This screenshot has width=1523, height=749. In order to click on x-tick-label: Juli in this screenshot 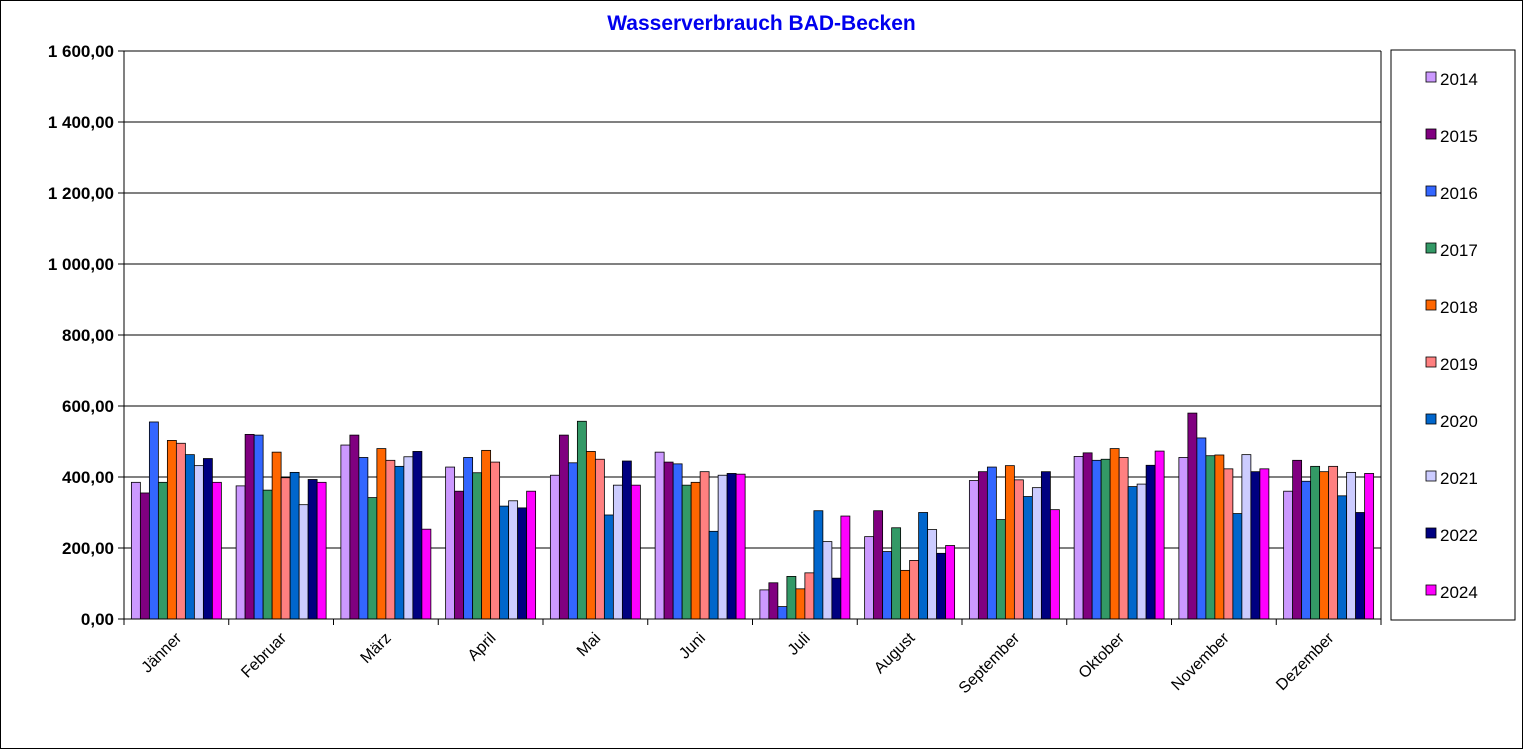, I will do `click(799, 644)`.